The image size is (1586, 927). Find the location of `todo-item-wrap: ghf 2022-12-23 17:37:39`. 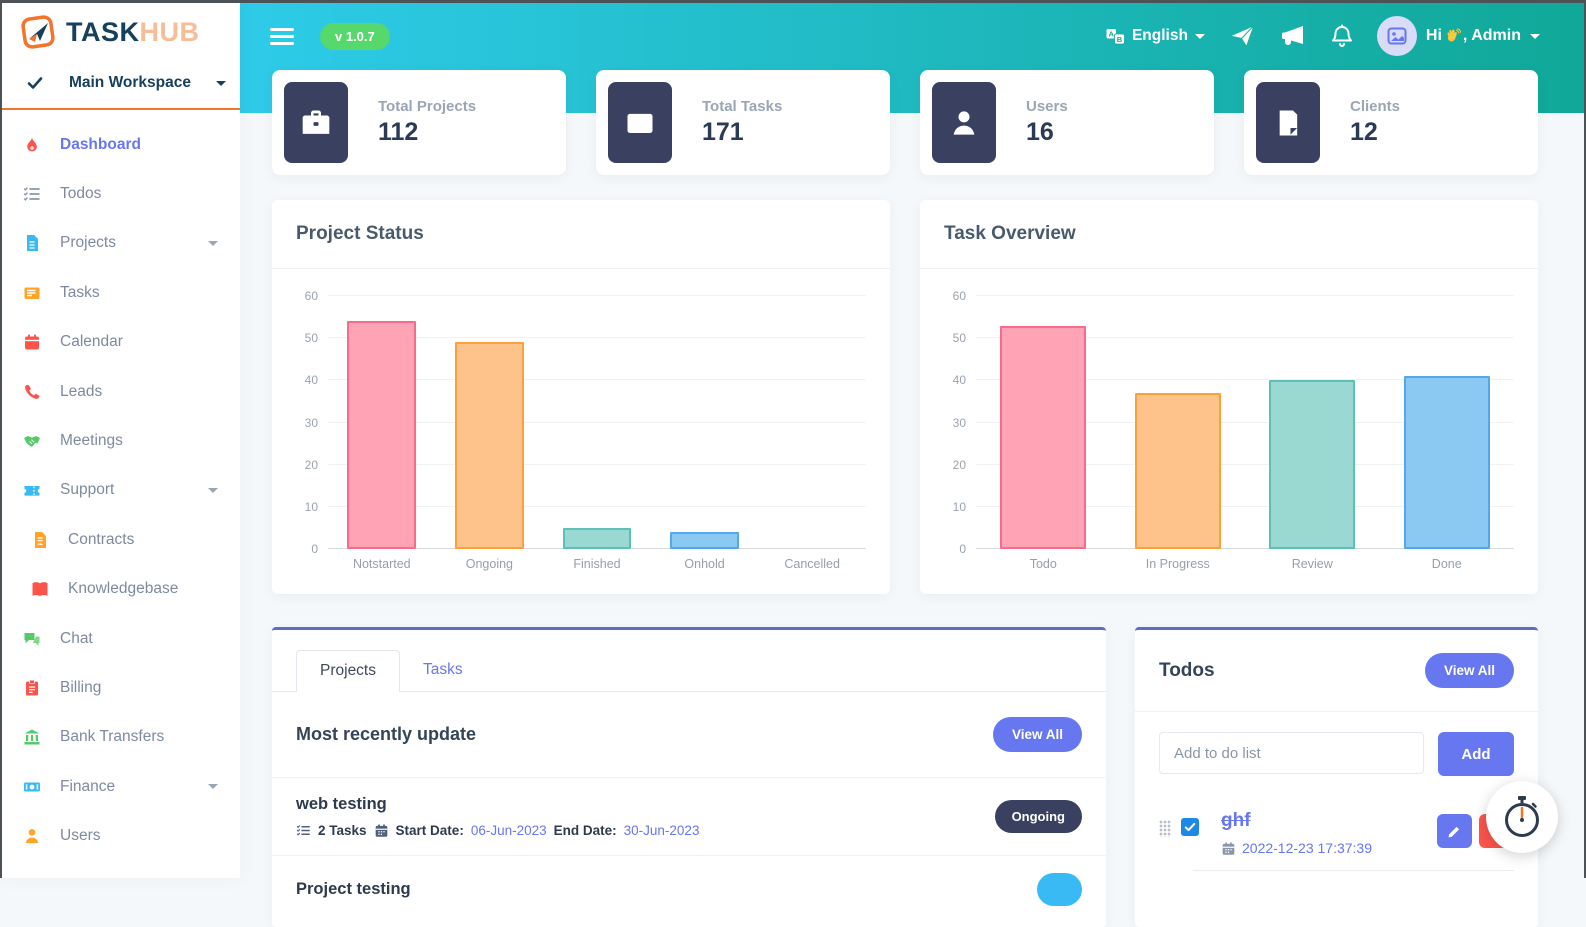

todo-item-wrap: ghf 2022-12-23 17:37:39 is located at coordinates (1336, 832).